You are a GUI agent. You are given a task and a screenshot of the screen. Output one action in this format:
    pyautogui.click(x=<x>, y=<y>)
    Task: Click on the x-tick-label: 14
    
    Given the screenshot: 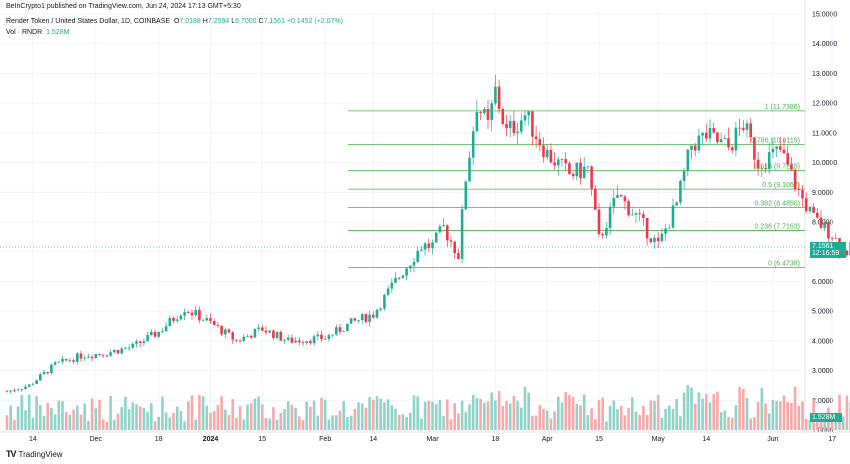 What is the action you would take?
    pyautogui.click(x=706, y=439)
    